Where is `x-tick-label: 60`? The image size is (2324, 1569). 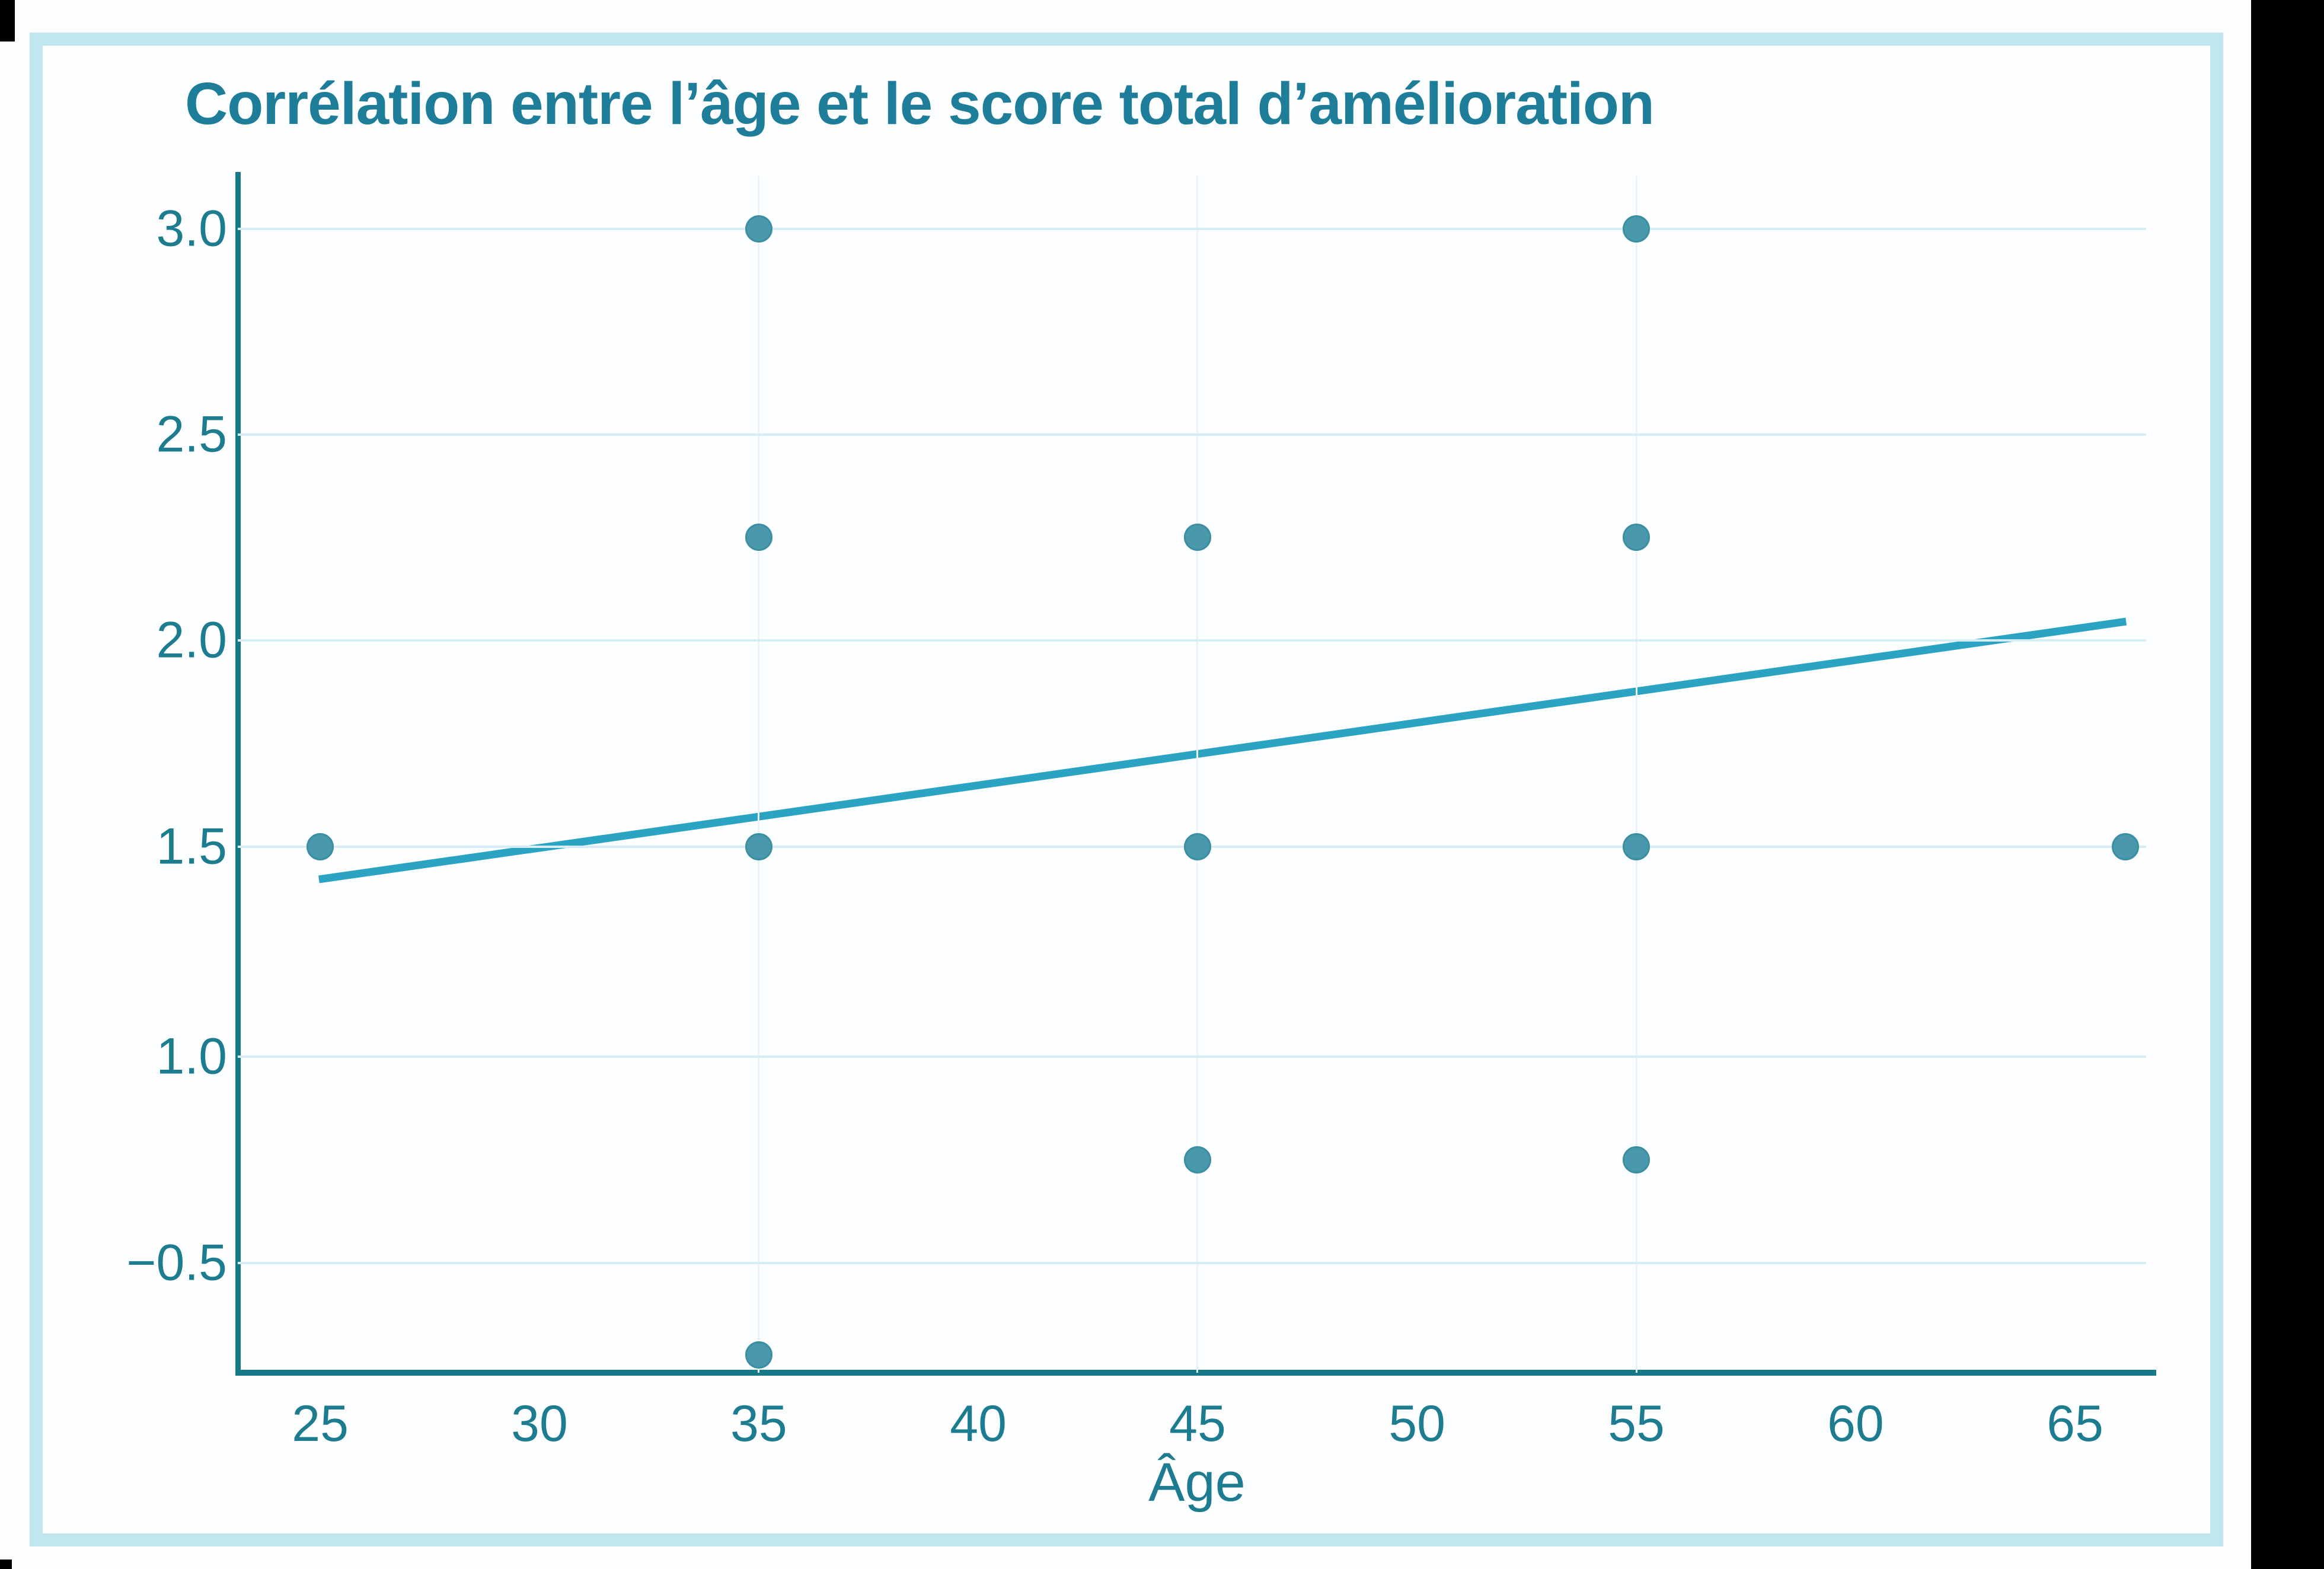 x-tick-label: 60 is located at coordinates (1856, 1423).